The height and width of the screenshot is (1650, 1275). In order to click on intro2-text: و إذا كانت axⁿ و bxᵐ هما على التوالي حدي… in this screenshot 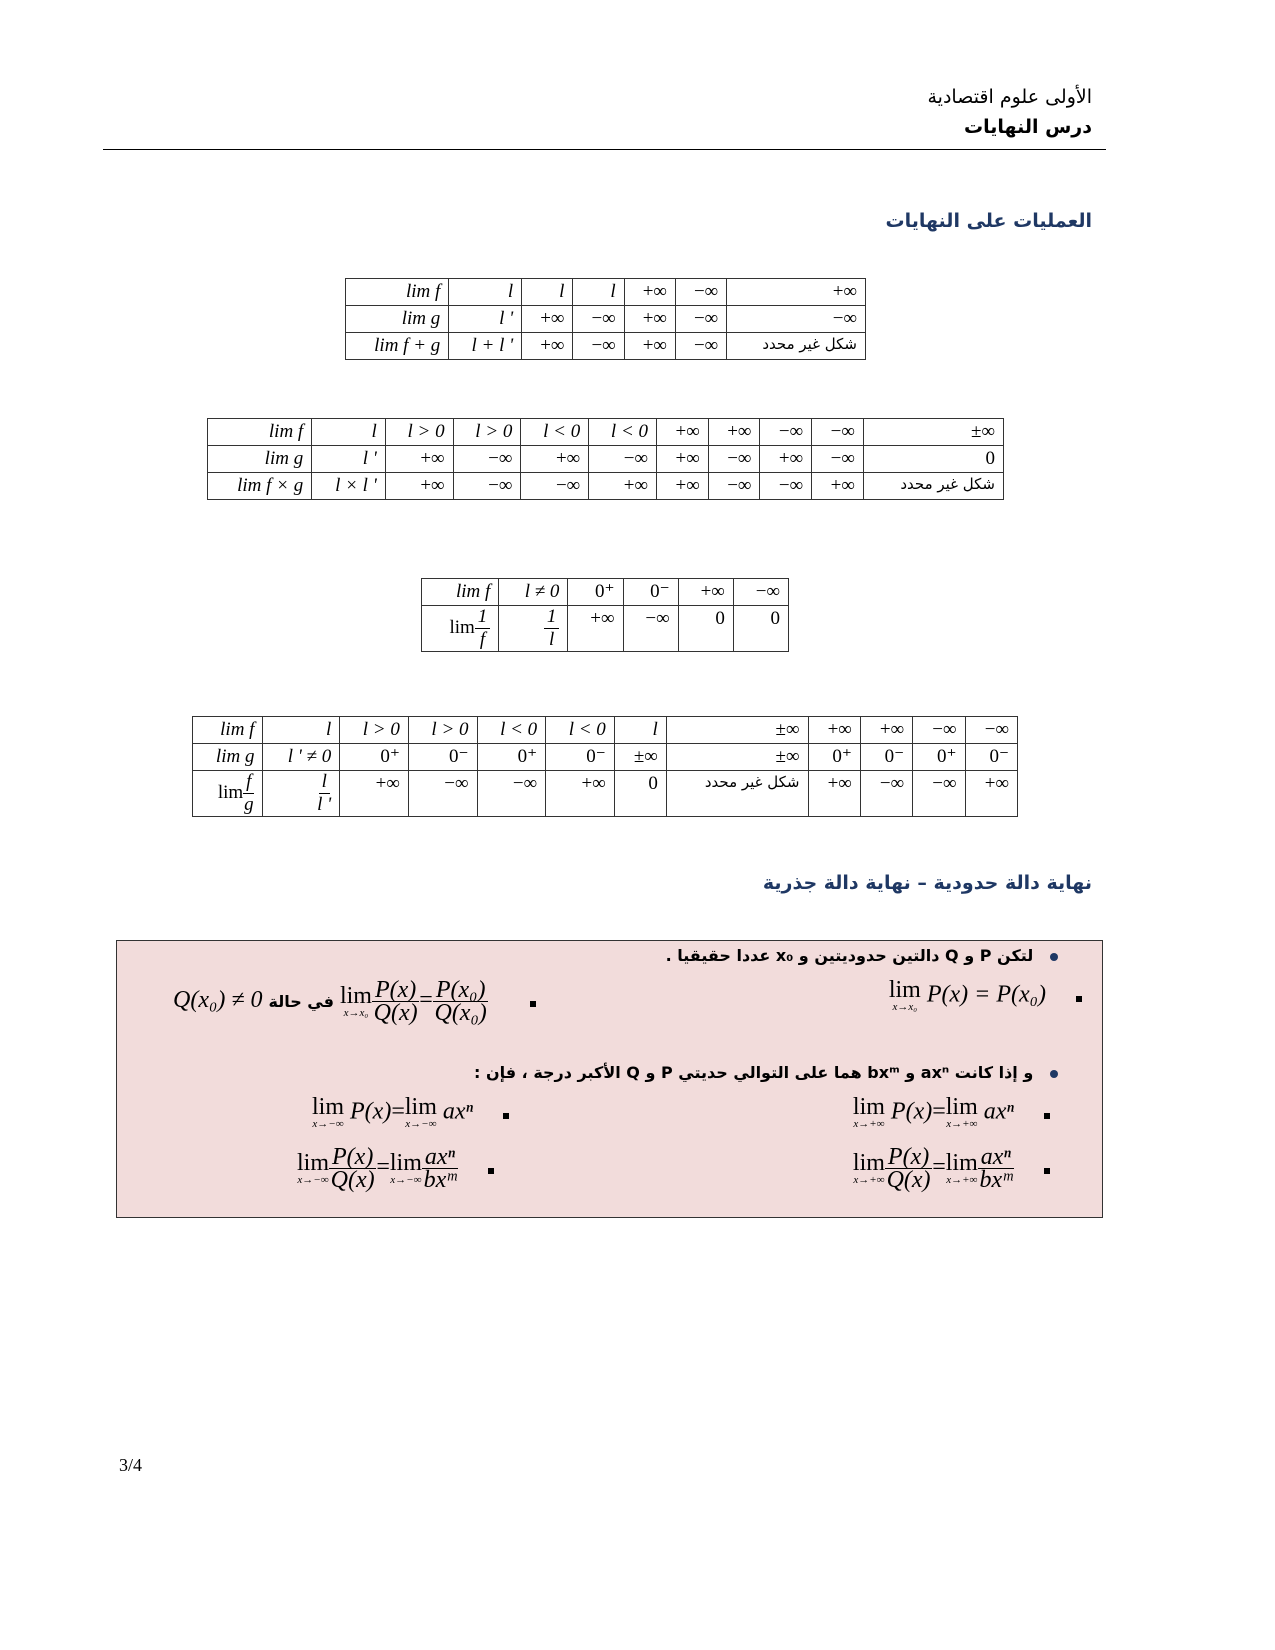, I will do `click(766, 1072)`.